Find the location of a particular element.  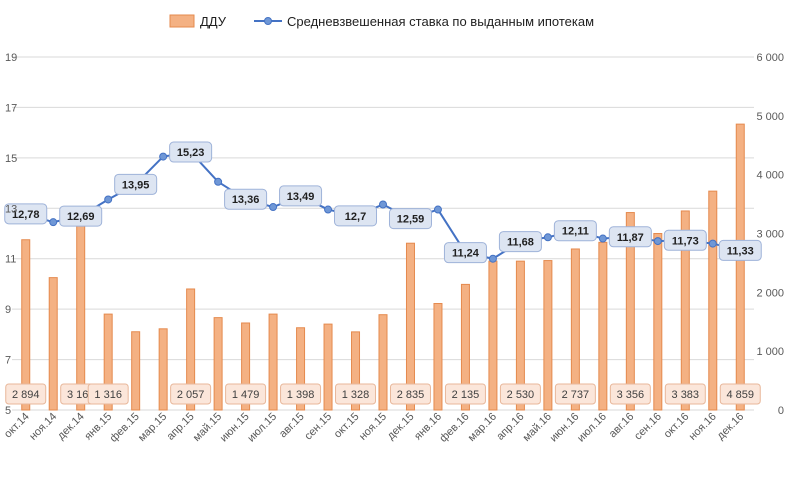

x-axis-tick-label: дек.14 is located at coordinates (71, 427).